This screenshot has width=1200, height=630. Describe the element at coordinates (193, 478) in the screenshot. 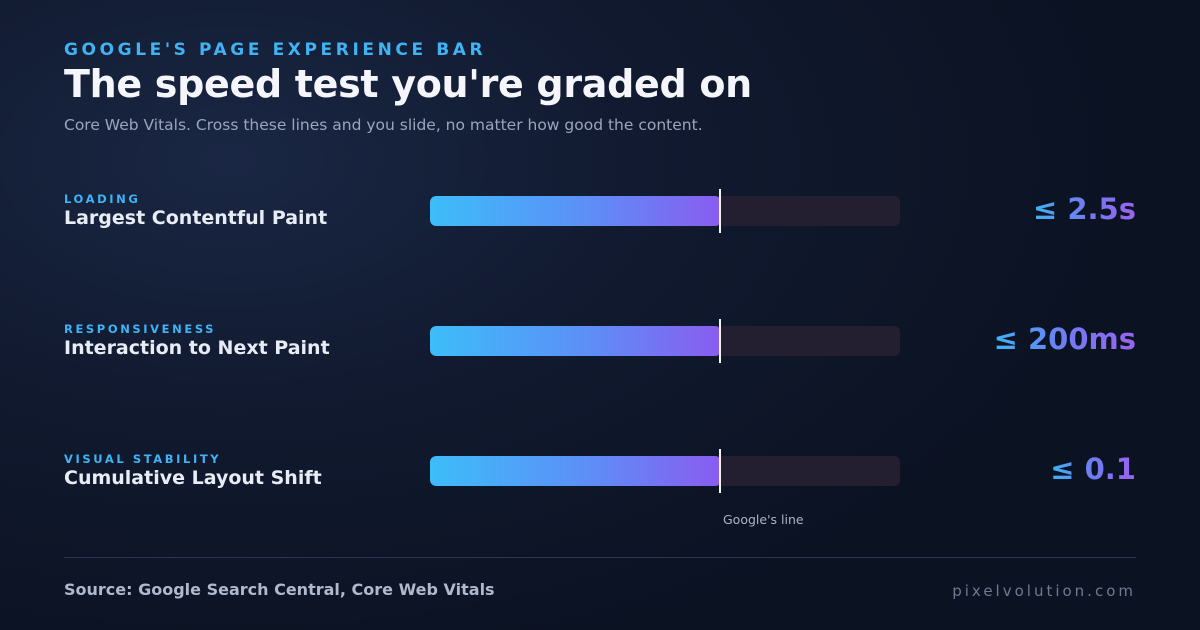

I see `metric-name: Cumulative Layout Shift` at that location.